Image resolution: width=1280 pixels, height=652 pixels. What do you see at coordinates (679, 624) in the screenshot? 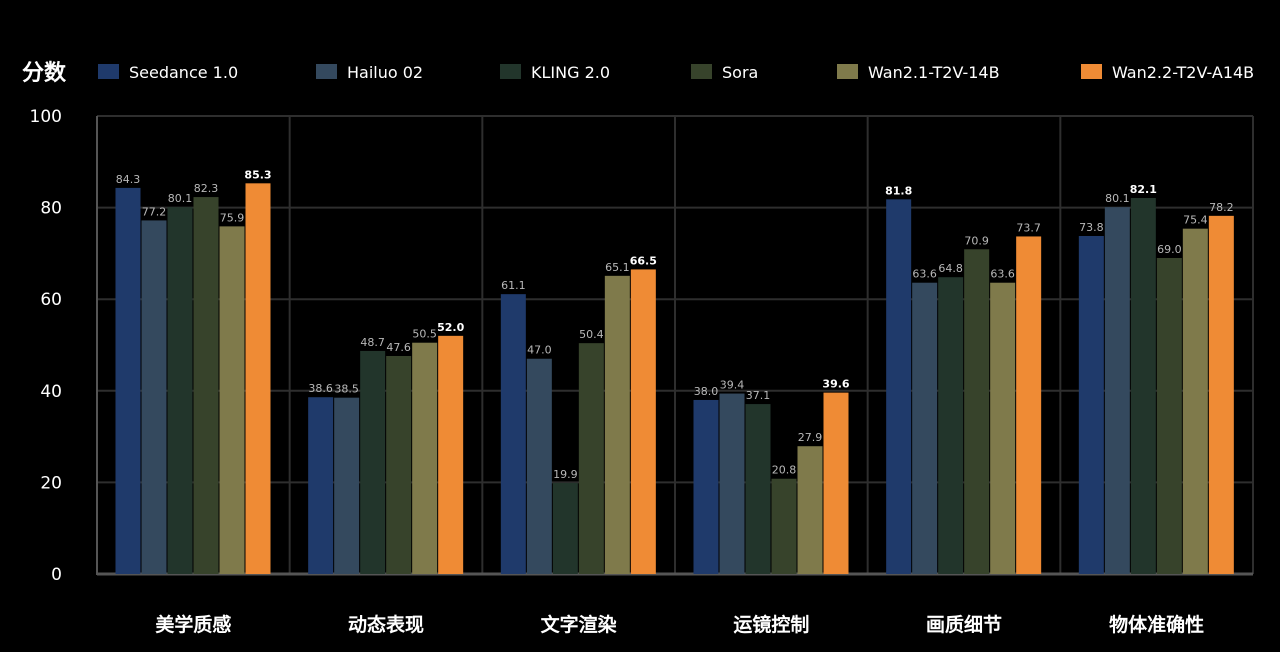
I see `x-axis-labels: 美学质感 动态表现 文字渲染 运镜控制 画质细节 物体准确性` at bounding box center [679, 624].